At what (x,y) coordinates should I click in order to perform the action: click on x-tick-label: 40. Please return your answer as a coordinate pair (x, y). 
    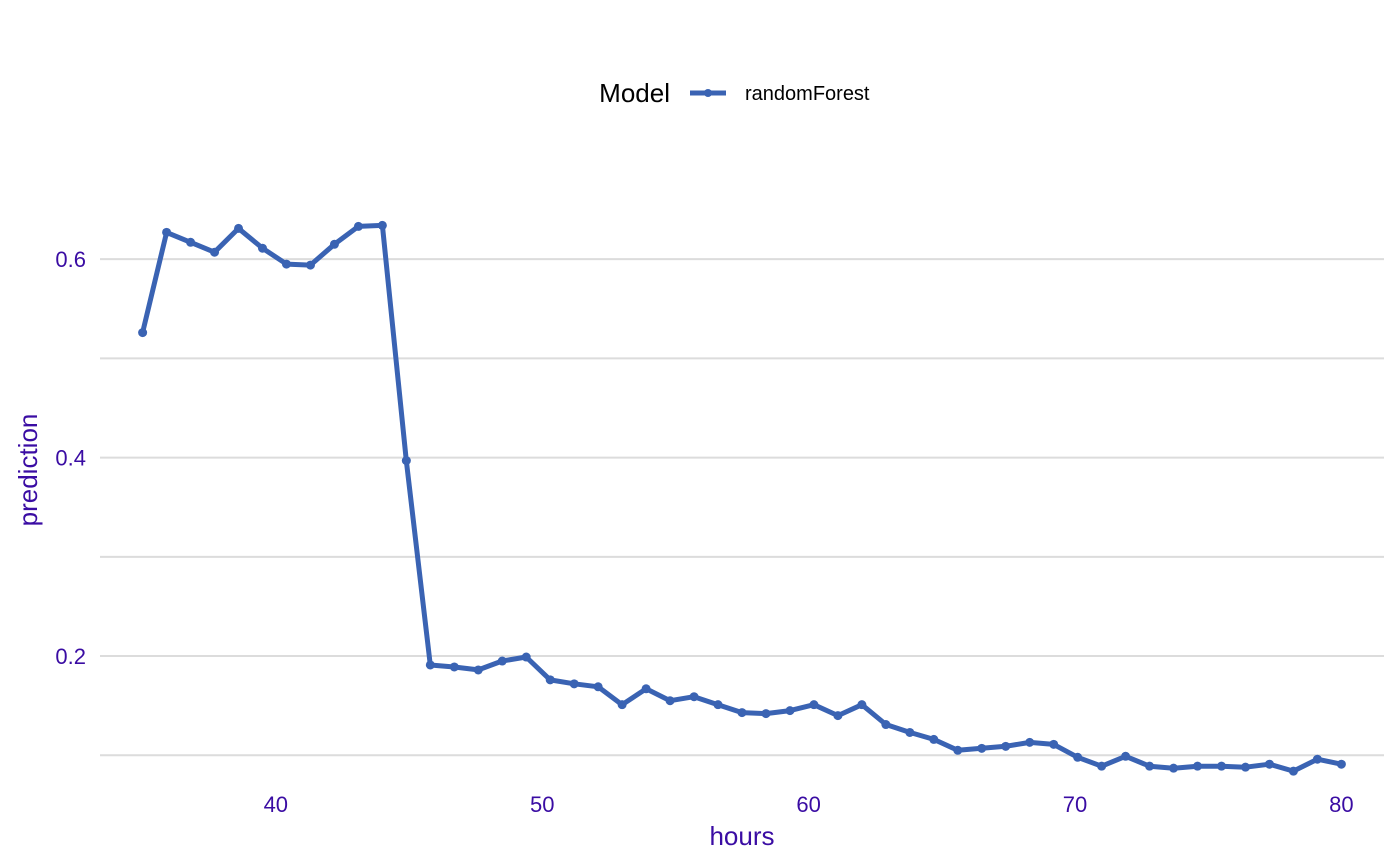
    Looking at the image, I should click on (276, 804).